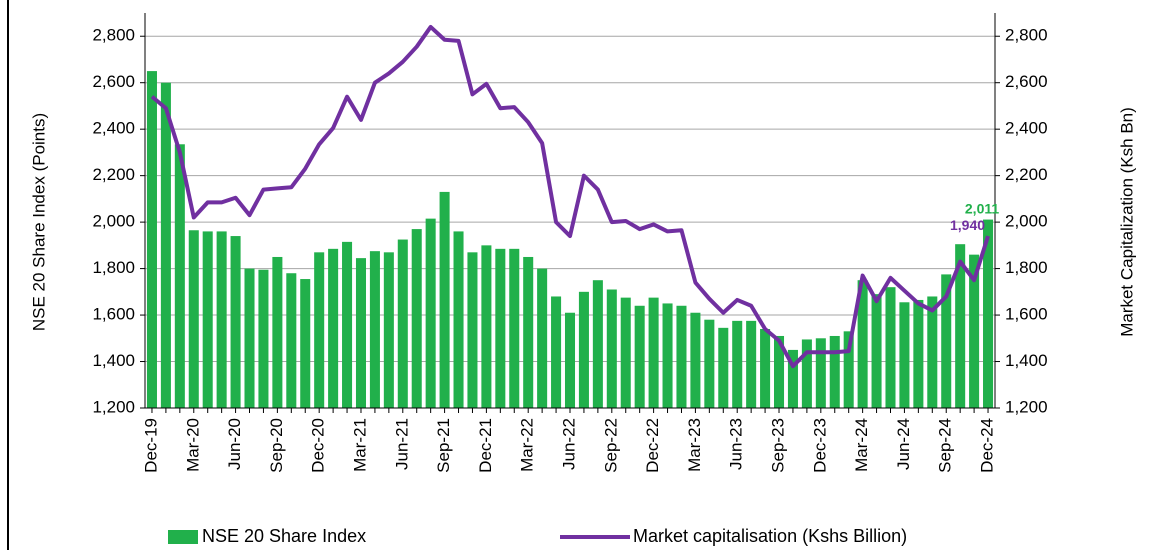  Describe the element at coordinates (113, 406) in the screenshot. I see `y-tick-label: 1,200` at that location.